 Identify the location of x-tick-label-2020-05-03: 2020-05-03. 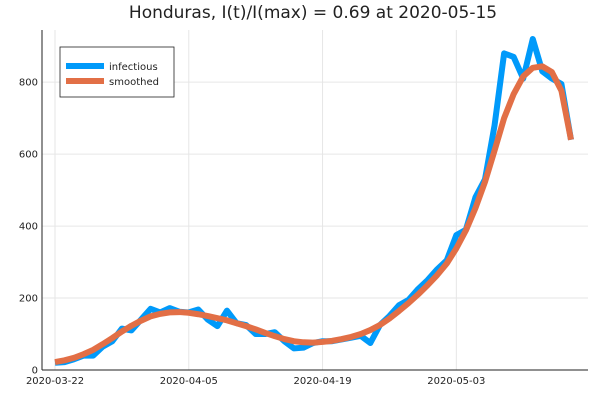
(456, 381).